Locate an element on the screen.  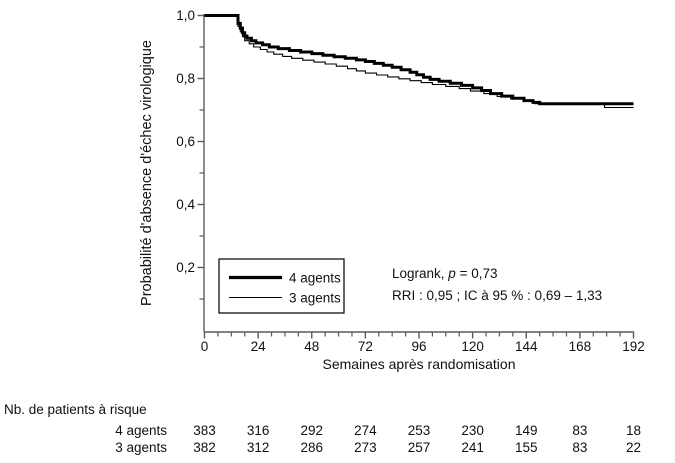
logrank-text: Logrank, p = 0,73 is located at coordinates (444, 273).